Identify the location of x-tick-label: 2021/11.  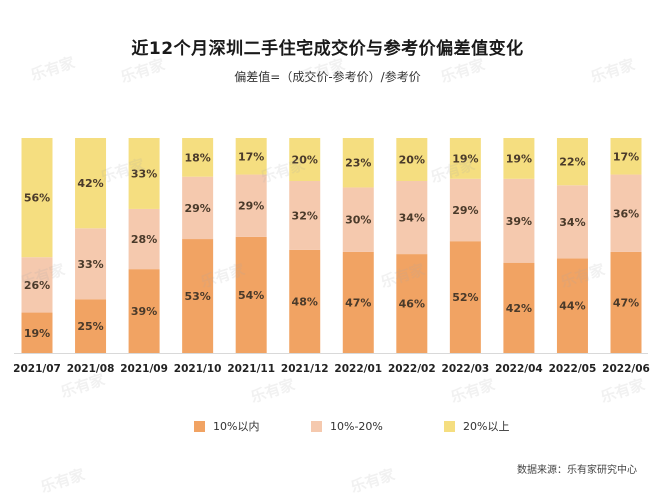
(251, 369).